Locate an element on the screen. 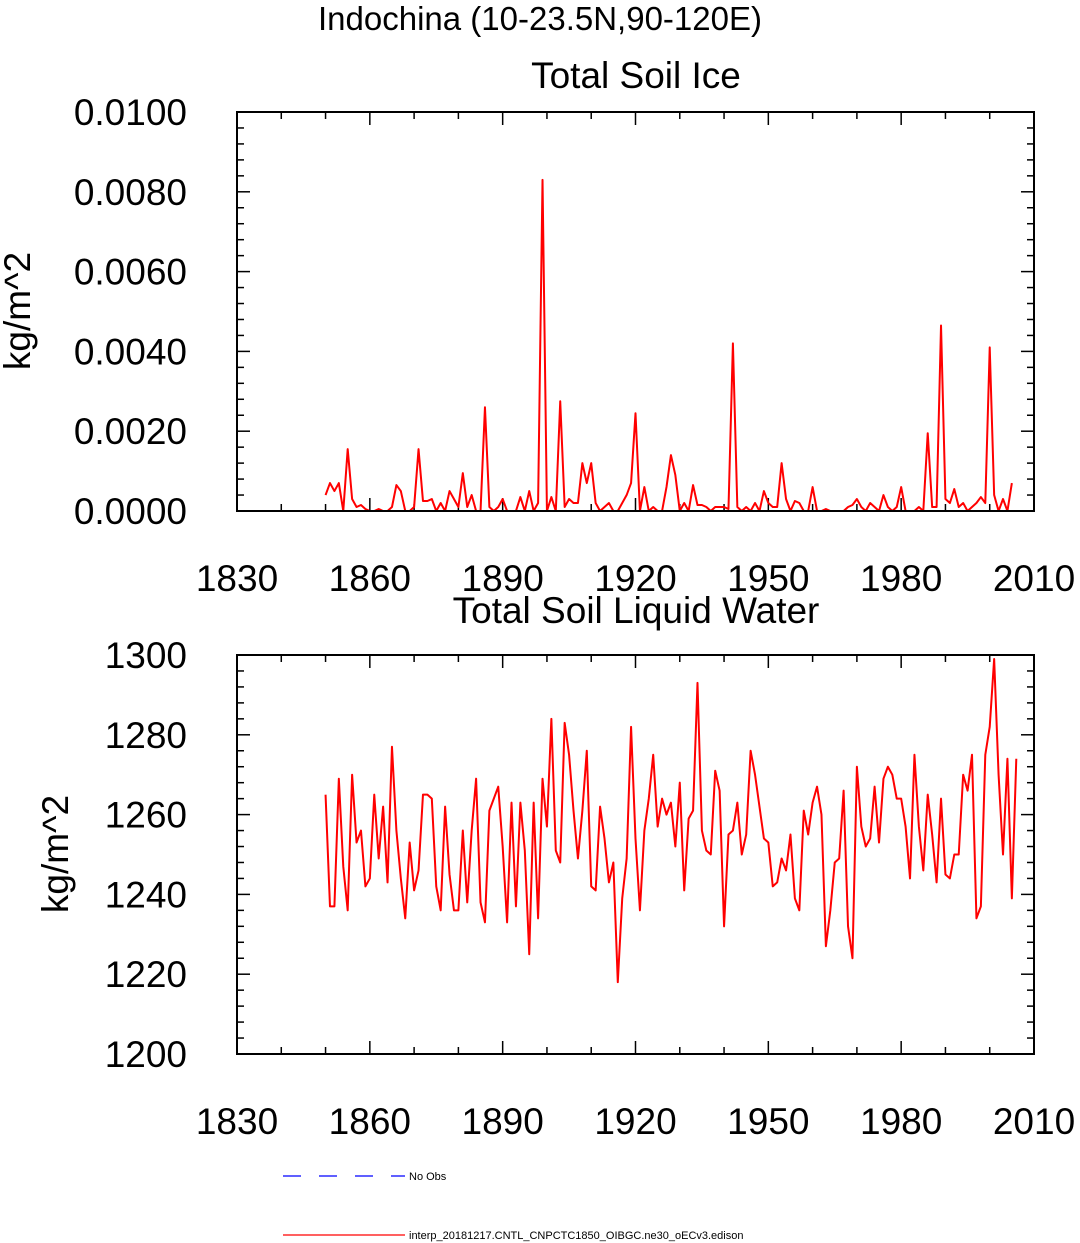  figure-title: Indochina (10-23.5N,90-120E) is located at coordinates (540, 18).